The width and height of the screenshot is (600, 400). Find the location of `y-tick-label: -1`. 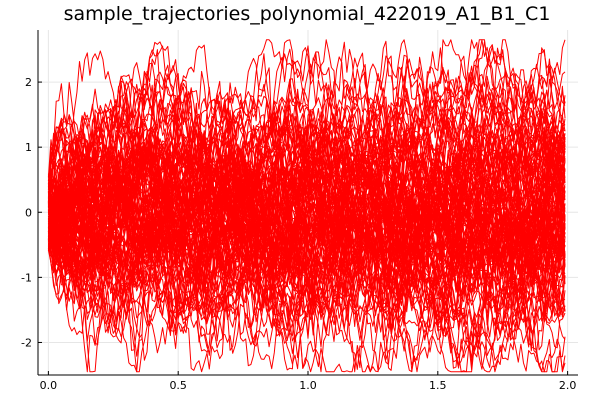

y-tick-label: -1 is located at coordinates (26, 277).